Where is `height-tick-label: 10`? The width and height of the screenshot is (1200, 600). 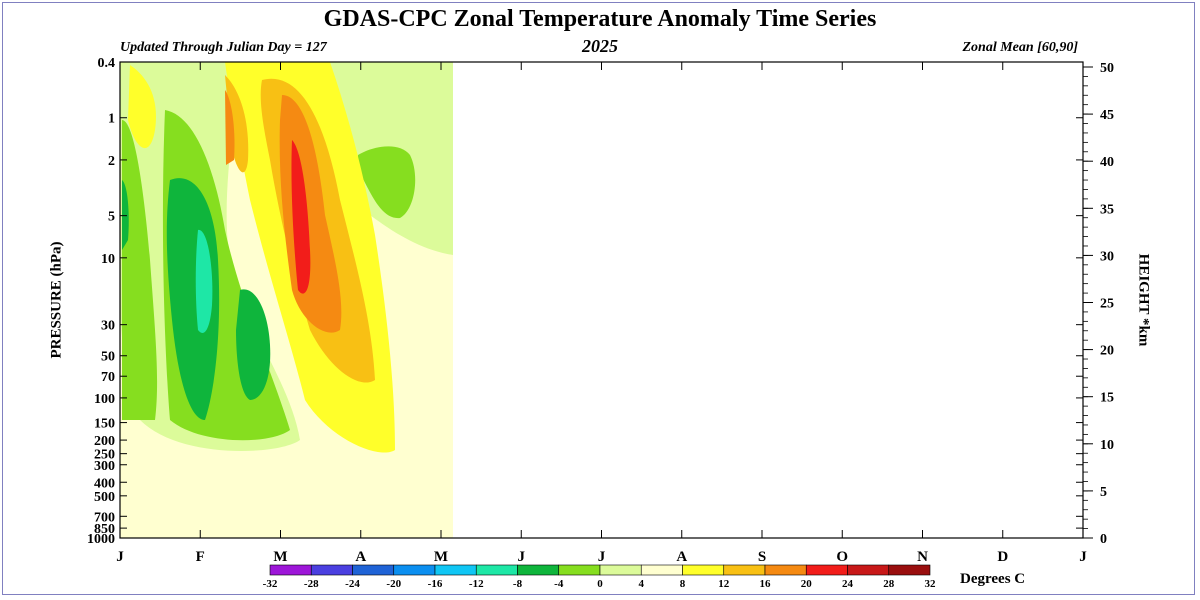 height-tick-label: 10 is located at coordinates (1107, 445).